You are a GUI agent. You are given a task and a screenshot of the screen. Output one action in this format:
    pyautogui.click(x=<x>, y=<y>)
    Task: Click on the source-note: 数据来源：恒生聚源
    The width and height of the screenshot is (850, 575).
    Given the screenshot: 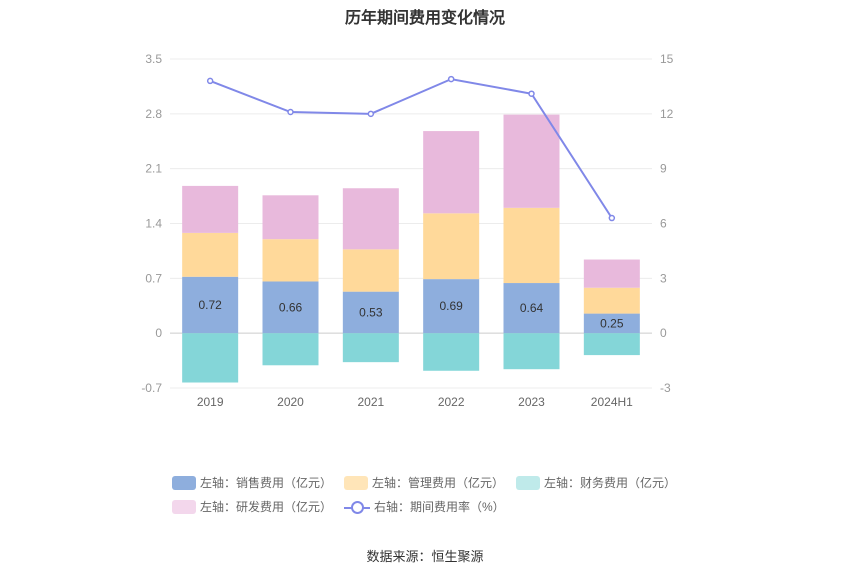 What is the action you would take?
    pyautogui.click(x=425, y=556)
    